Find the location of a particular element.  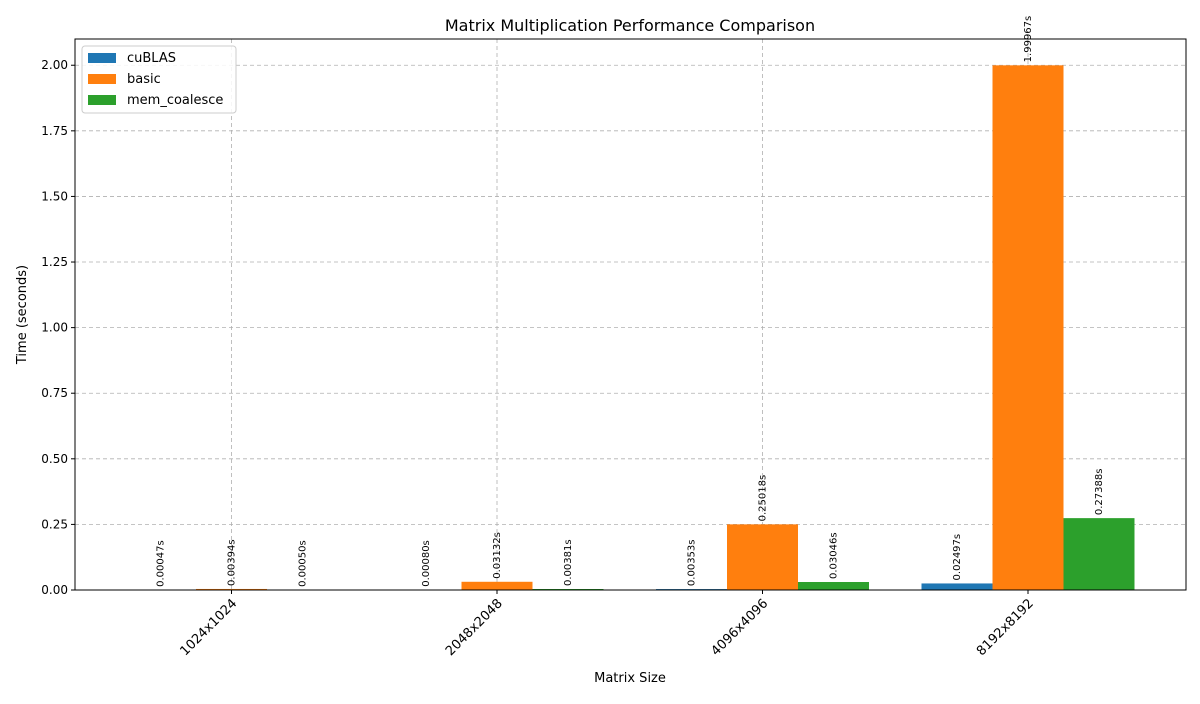

y-tick-label: 0.50 is located at coordinates (54, 459).